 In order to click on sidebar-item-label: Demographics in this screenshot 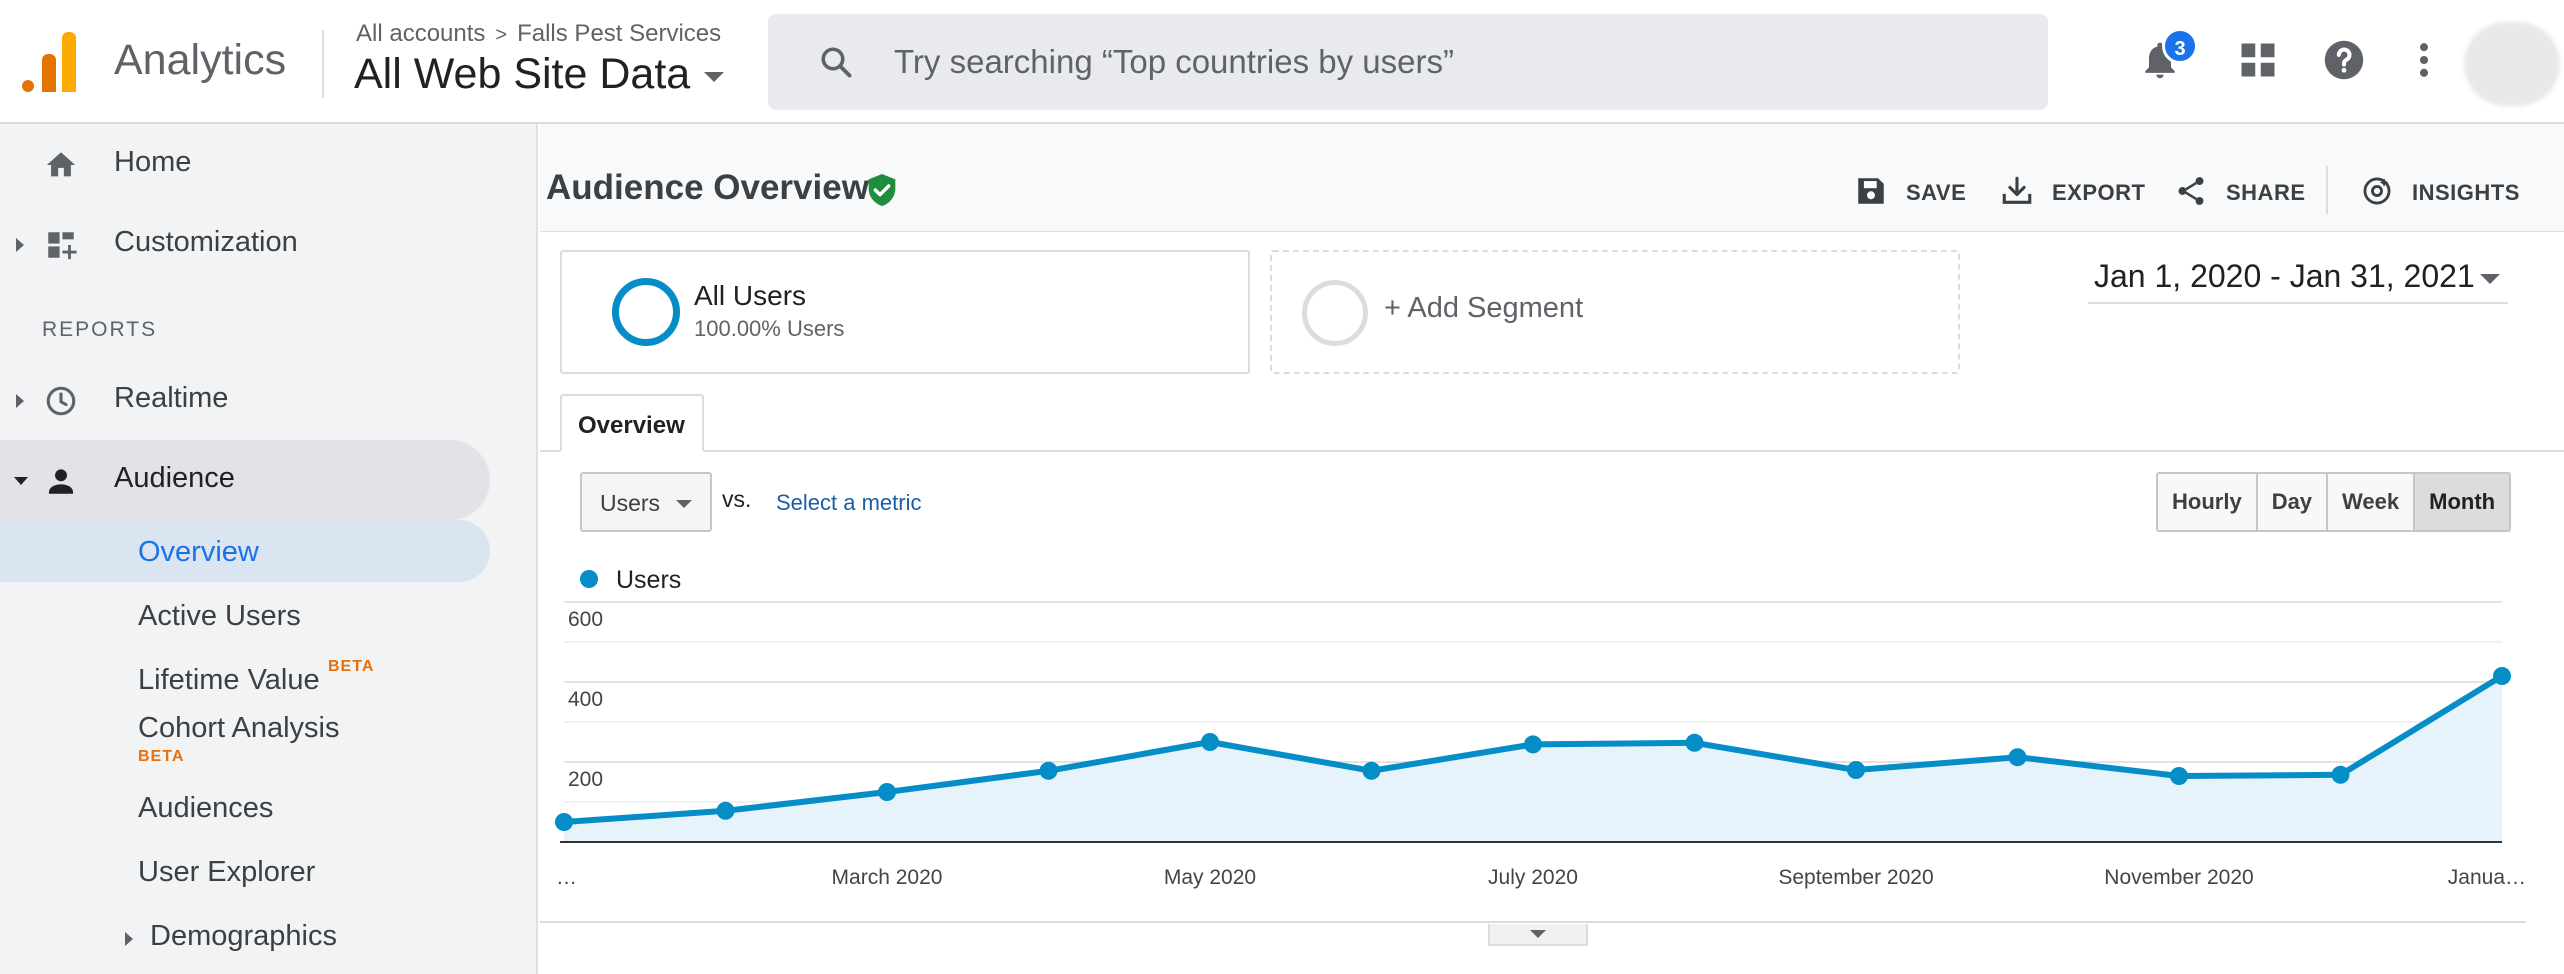, I will do `click(243, 936)`.